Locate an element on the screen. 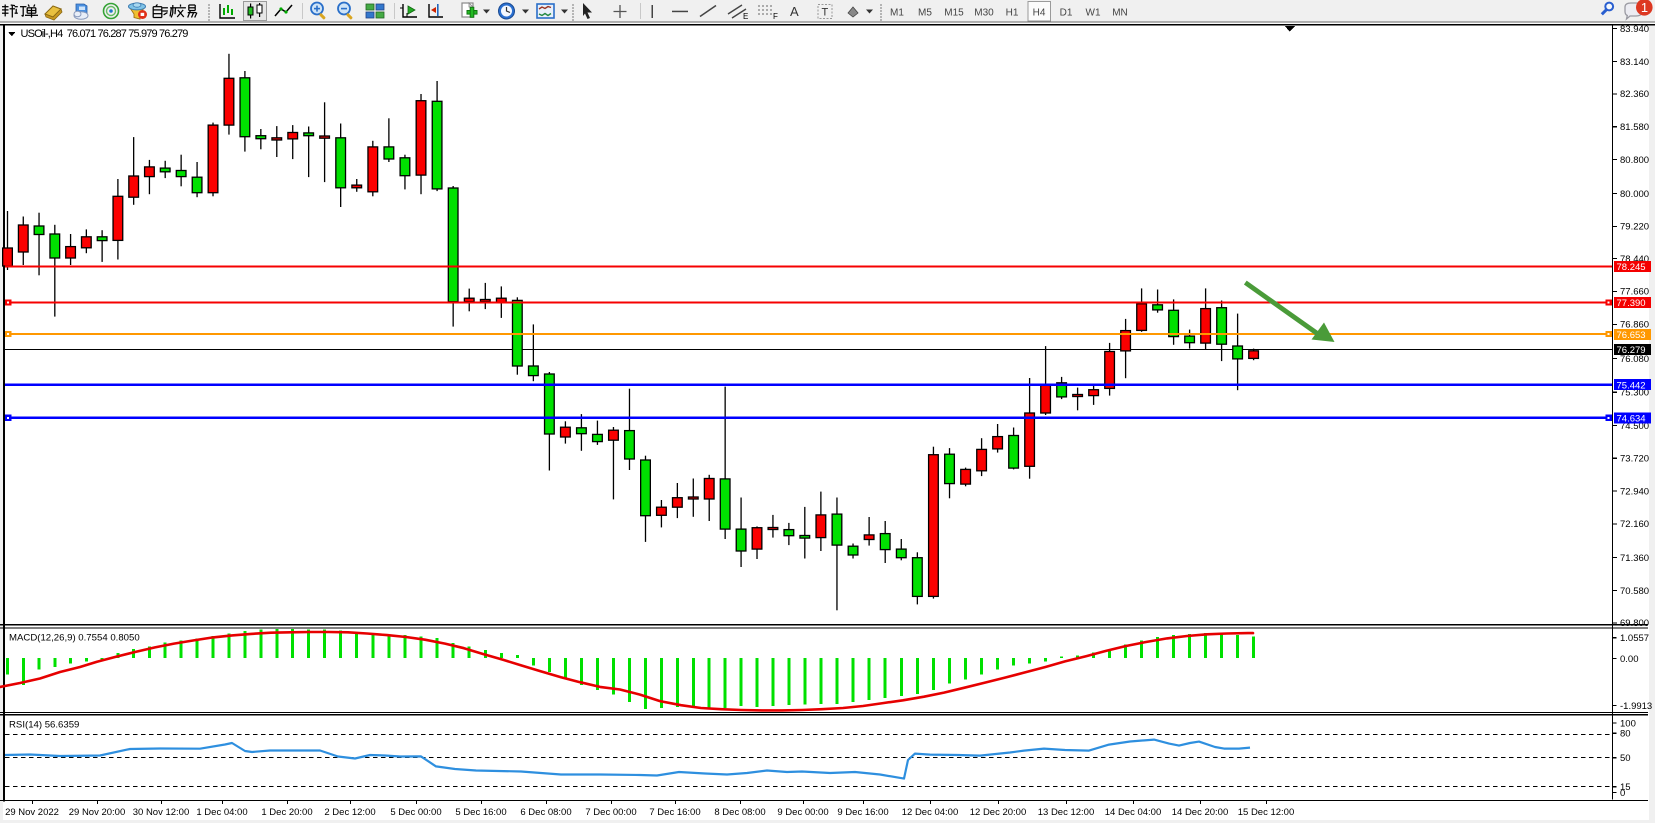 The image size is (1655, 823). svg-text: 12 Dec 04:00 is located at coordinates (930, 812).